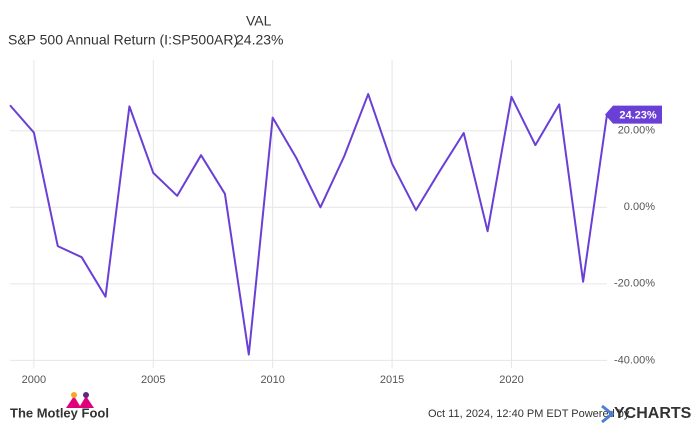  What do you see at coordinates (34, 380) in the screenshot?
I see `x-tick-label: 2000` at bounding box center [34, 380].